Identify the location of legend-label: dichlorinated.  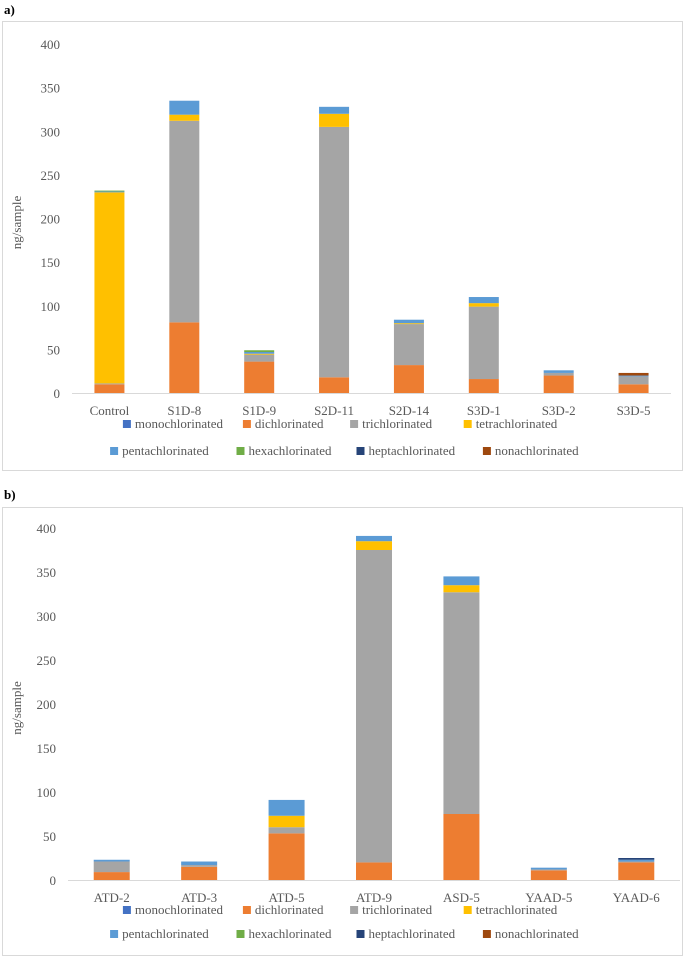
(289, 423).